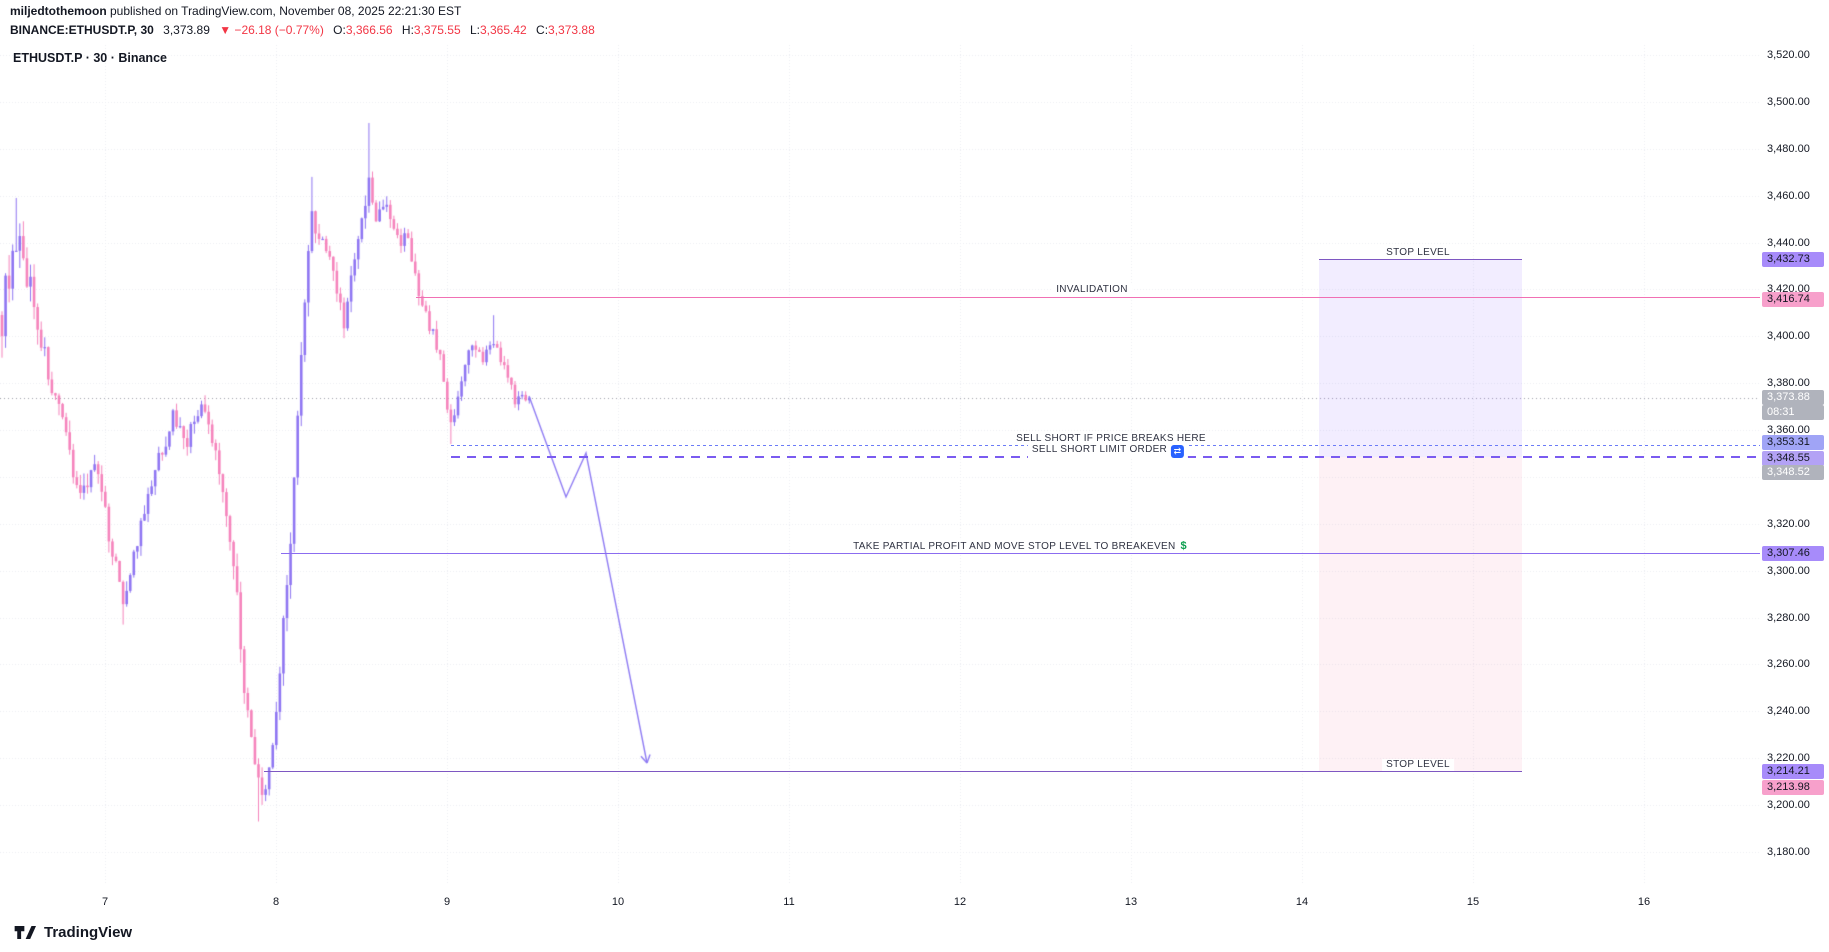  I want to click on price-tick: 3,380.00, so click(1788, 383).